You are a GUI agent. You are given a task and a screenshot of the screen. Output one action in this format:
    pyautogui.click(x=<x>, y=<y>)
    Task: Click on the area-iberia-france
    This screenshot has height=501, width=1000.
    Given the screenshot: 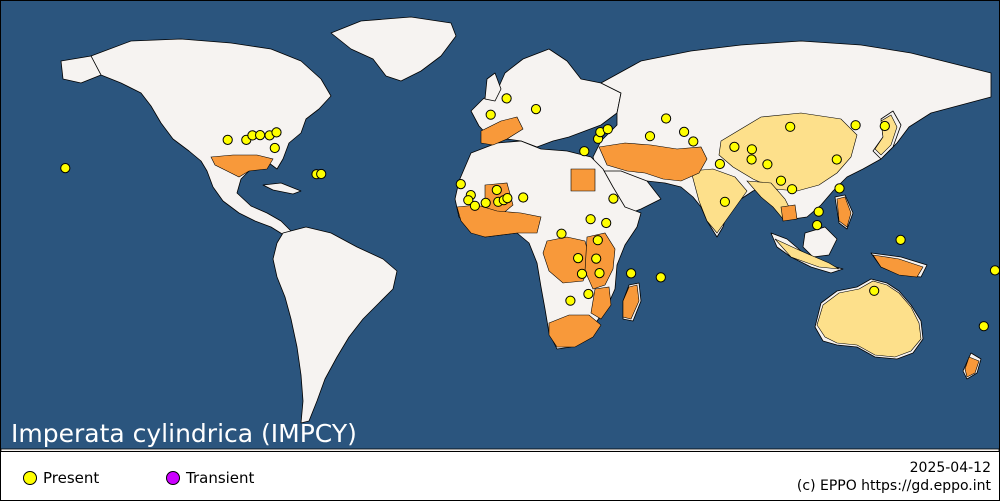 What is the action you would take?
    pyautogui.click(x=502, y=131)
    